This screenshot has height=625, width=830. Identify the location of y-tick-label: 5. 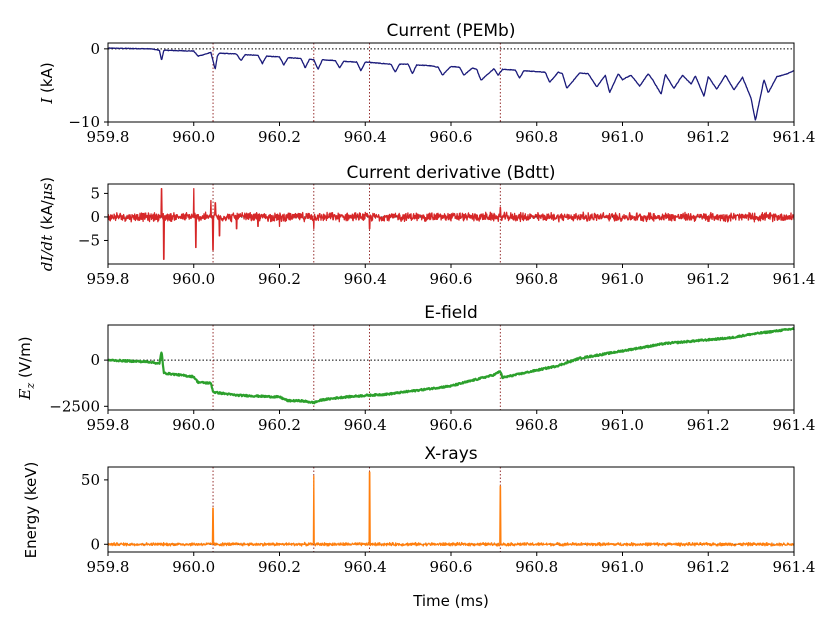
(95, 193).